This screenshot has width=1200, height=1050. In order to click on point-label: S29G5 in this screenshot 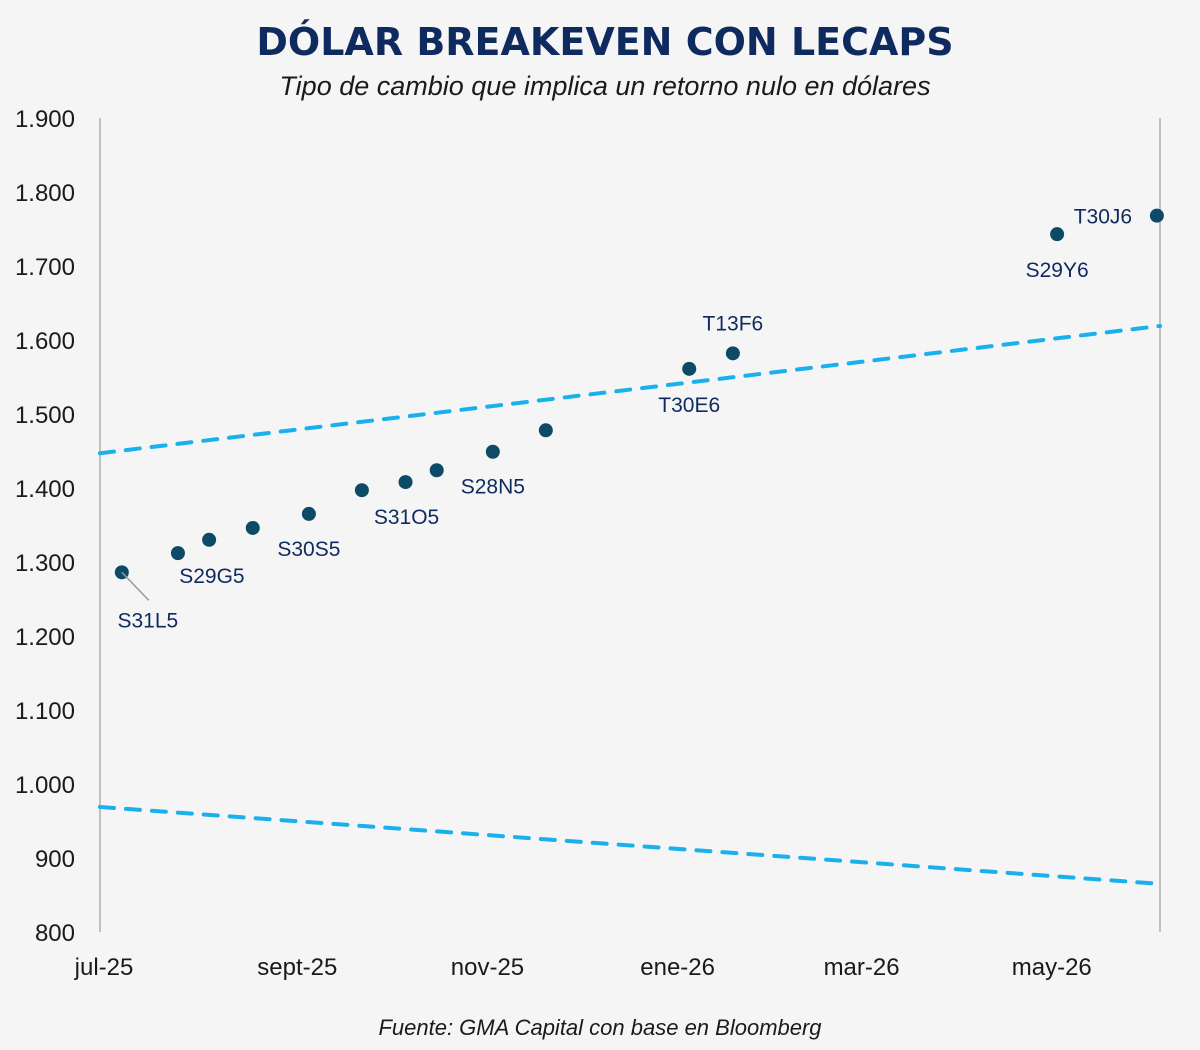, I will do `click(211, 576)`.